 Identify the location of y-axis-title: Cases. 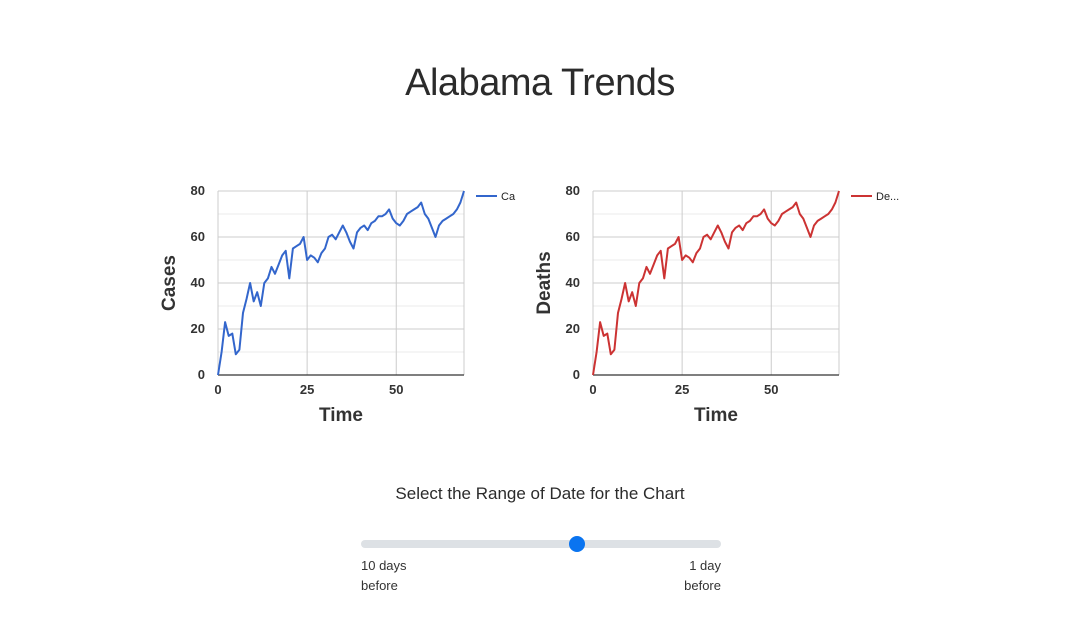
(169, 283).